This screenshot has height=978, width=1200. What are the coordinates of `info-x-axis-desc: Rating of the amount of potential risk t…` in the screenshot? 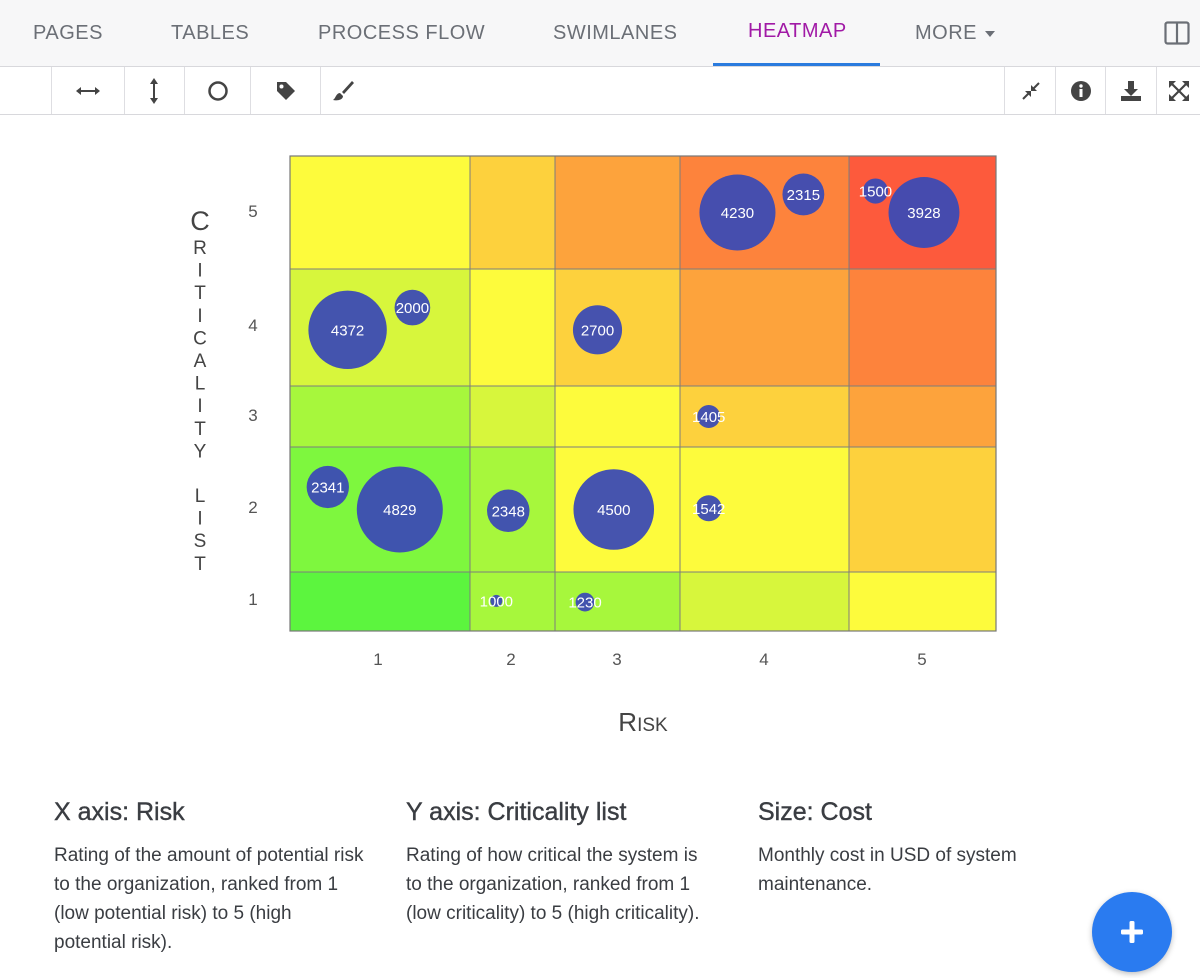 It's located at (209, 899).